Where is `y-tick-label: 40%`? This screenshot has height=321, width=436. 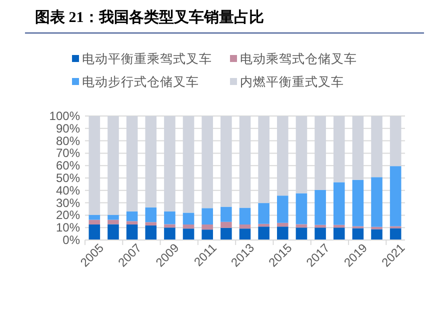
y-tick-label: 40% is located at coordinates (68, 190).